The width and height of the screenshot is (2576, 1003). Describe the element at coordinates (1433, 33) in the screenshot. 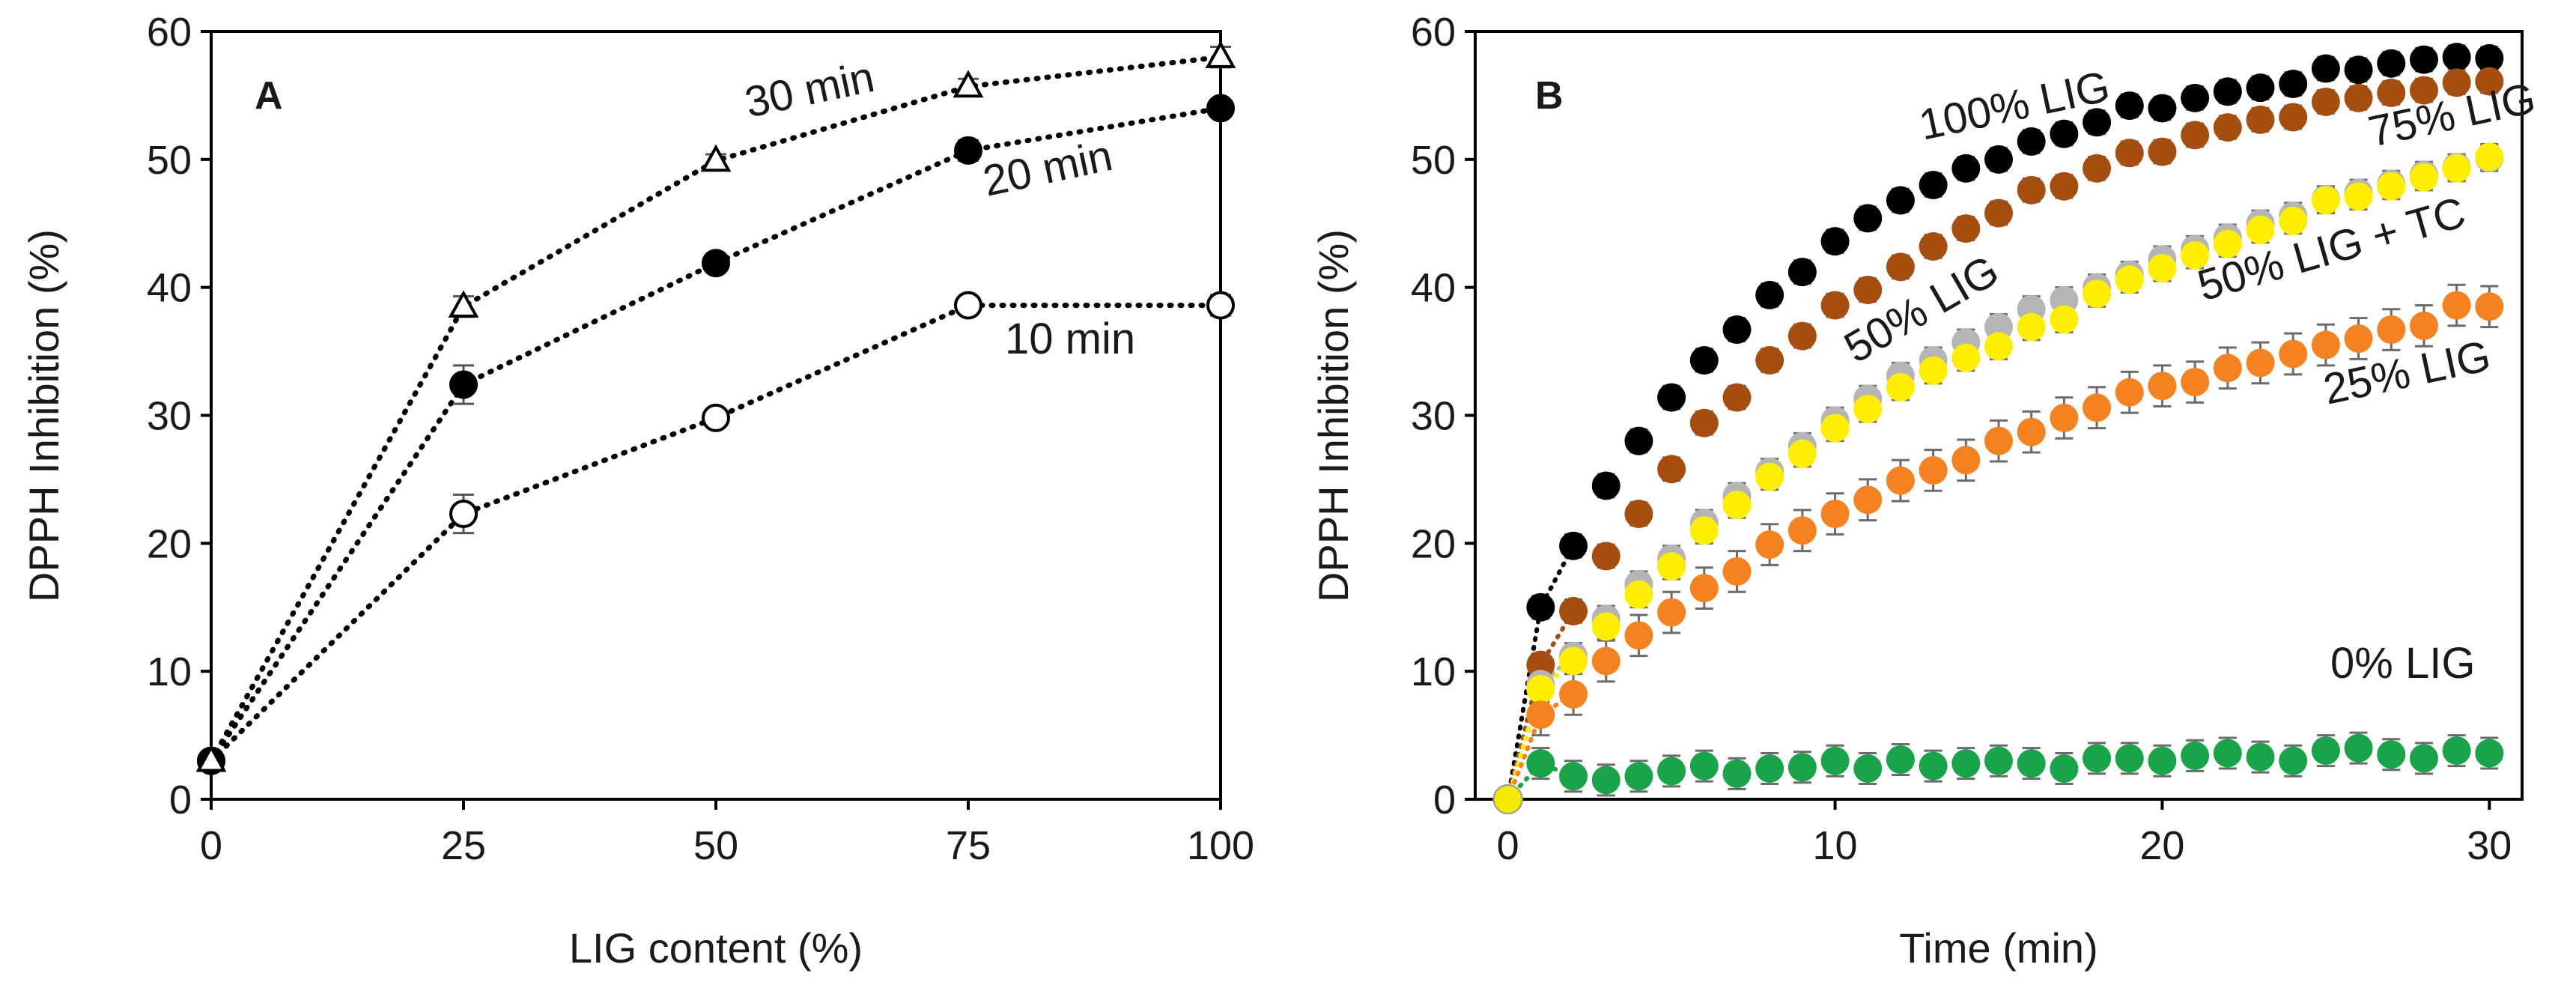

I see `panel-b-y-tick-label: 60` at that location.